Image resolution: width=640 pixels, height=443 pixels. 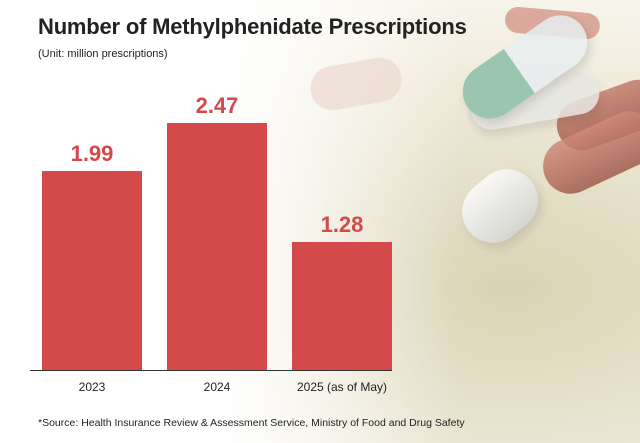 I want to click on data-label-1: 2.47, so click(x=217, y=105).